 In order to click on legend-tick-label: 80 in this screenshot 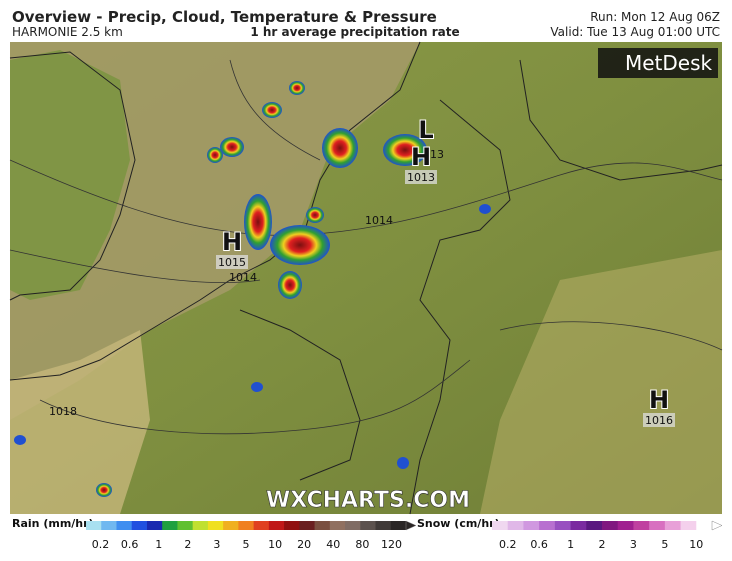, I will do `click(362, 544)`.